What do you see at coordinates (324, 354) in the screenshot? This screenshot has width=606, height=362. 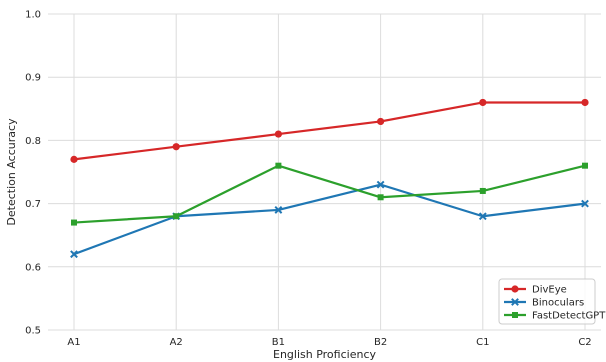 I see `x-axis-title: English Proficiency` at bounding box center [324, 354].